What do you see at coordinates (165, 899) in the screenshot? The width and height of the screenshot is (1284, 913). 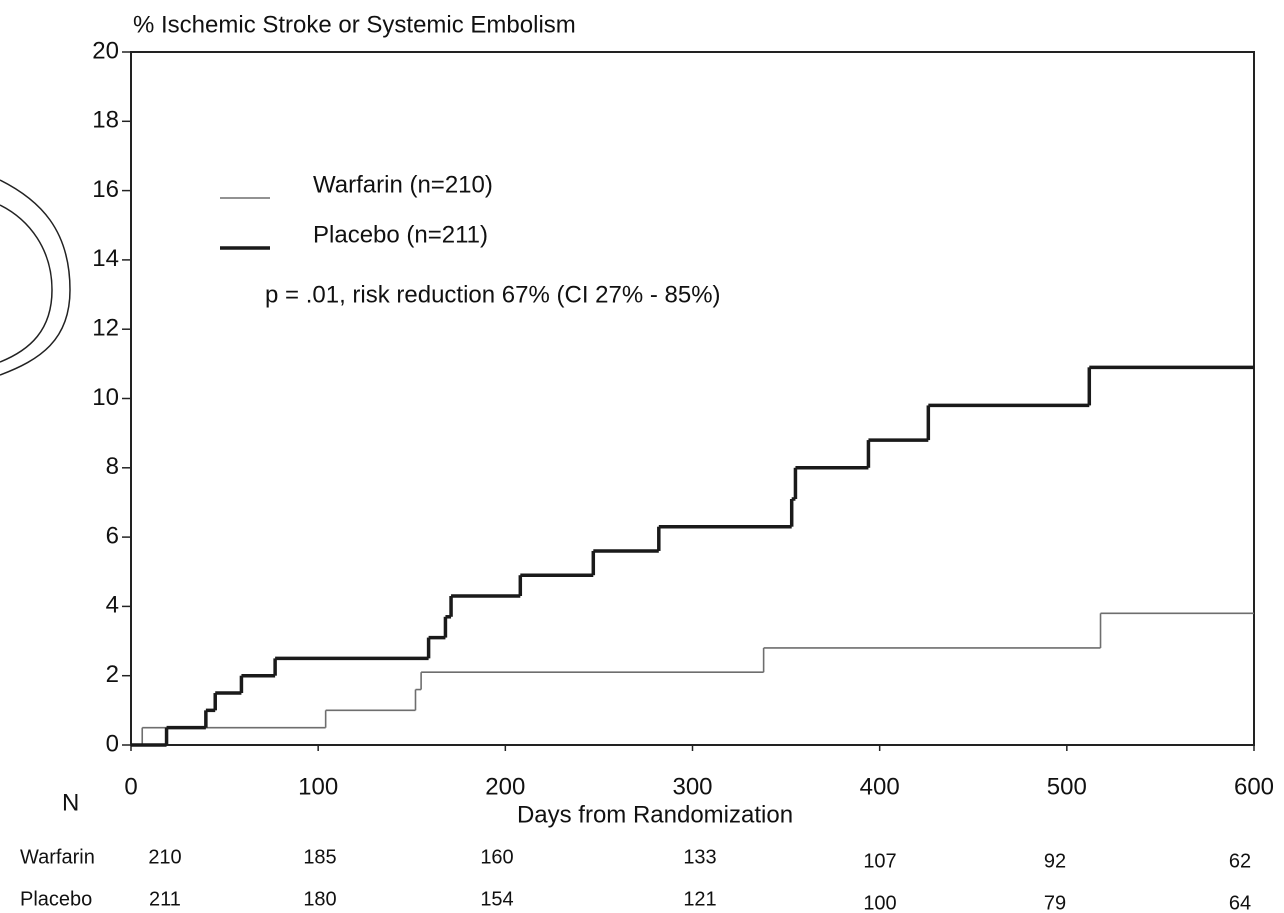 I see `risk-value: 211` at bounding box center [165, 899].